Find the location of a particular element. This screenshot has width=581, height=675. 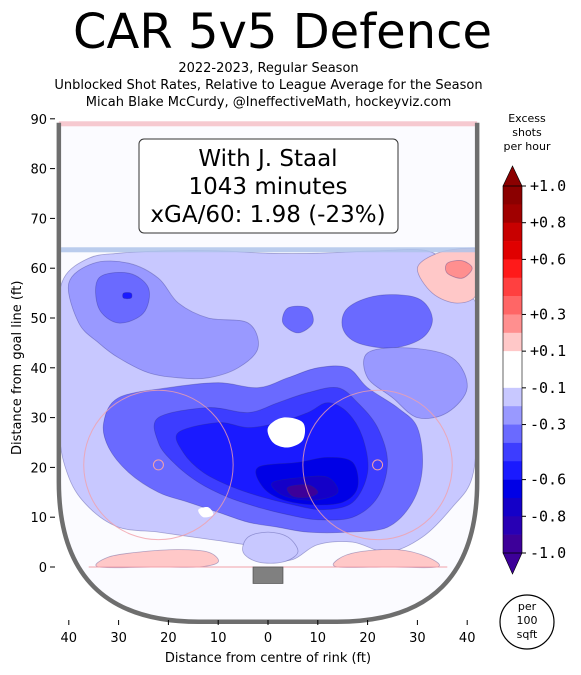

y-tick-label: 40 is located at coordinates (38, 369).